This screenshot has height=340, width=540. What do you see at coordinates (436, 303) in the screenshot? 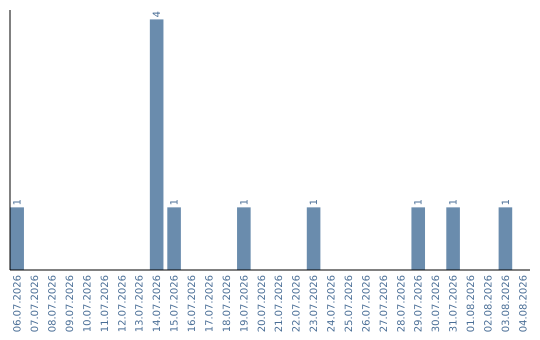
I see `x-tick-label: 30.07.2026` at bounding box center [436, 303].